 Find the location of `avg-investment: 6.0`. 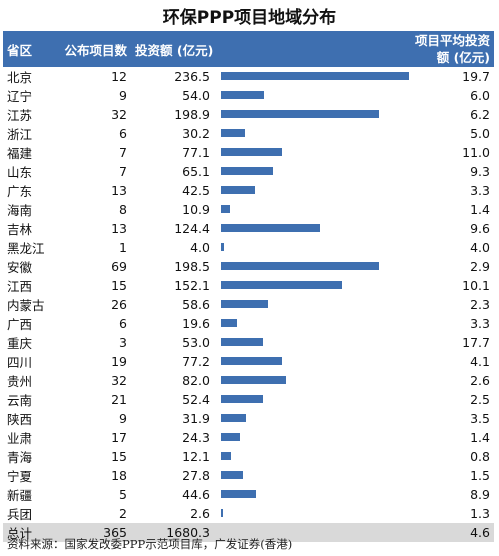

avg-investment: 6.0 is located at coordinates (480, 95).